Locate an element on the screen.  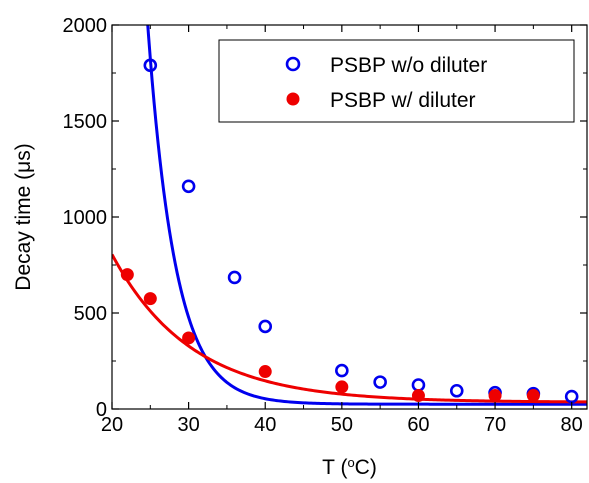
x-tick-label: 50 is located at coordinates (342, 425).